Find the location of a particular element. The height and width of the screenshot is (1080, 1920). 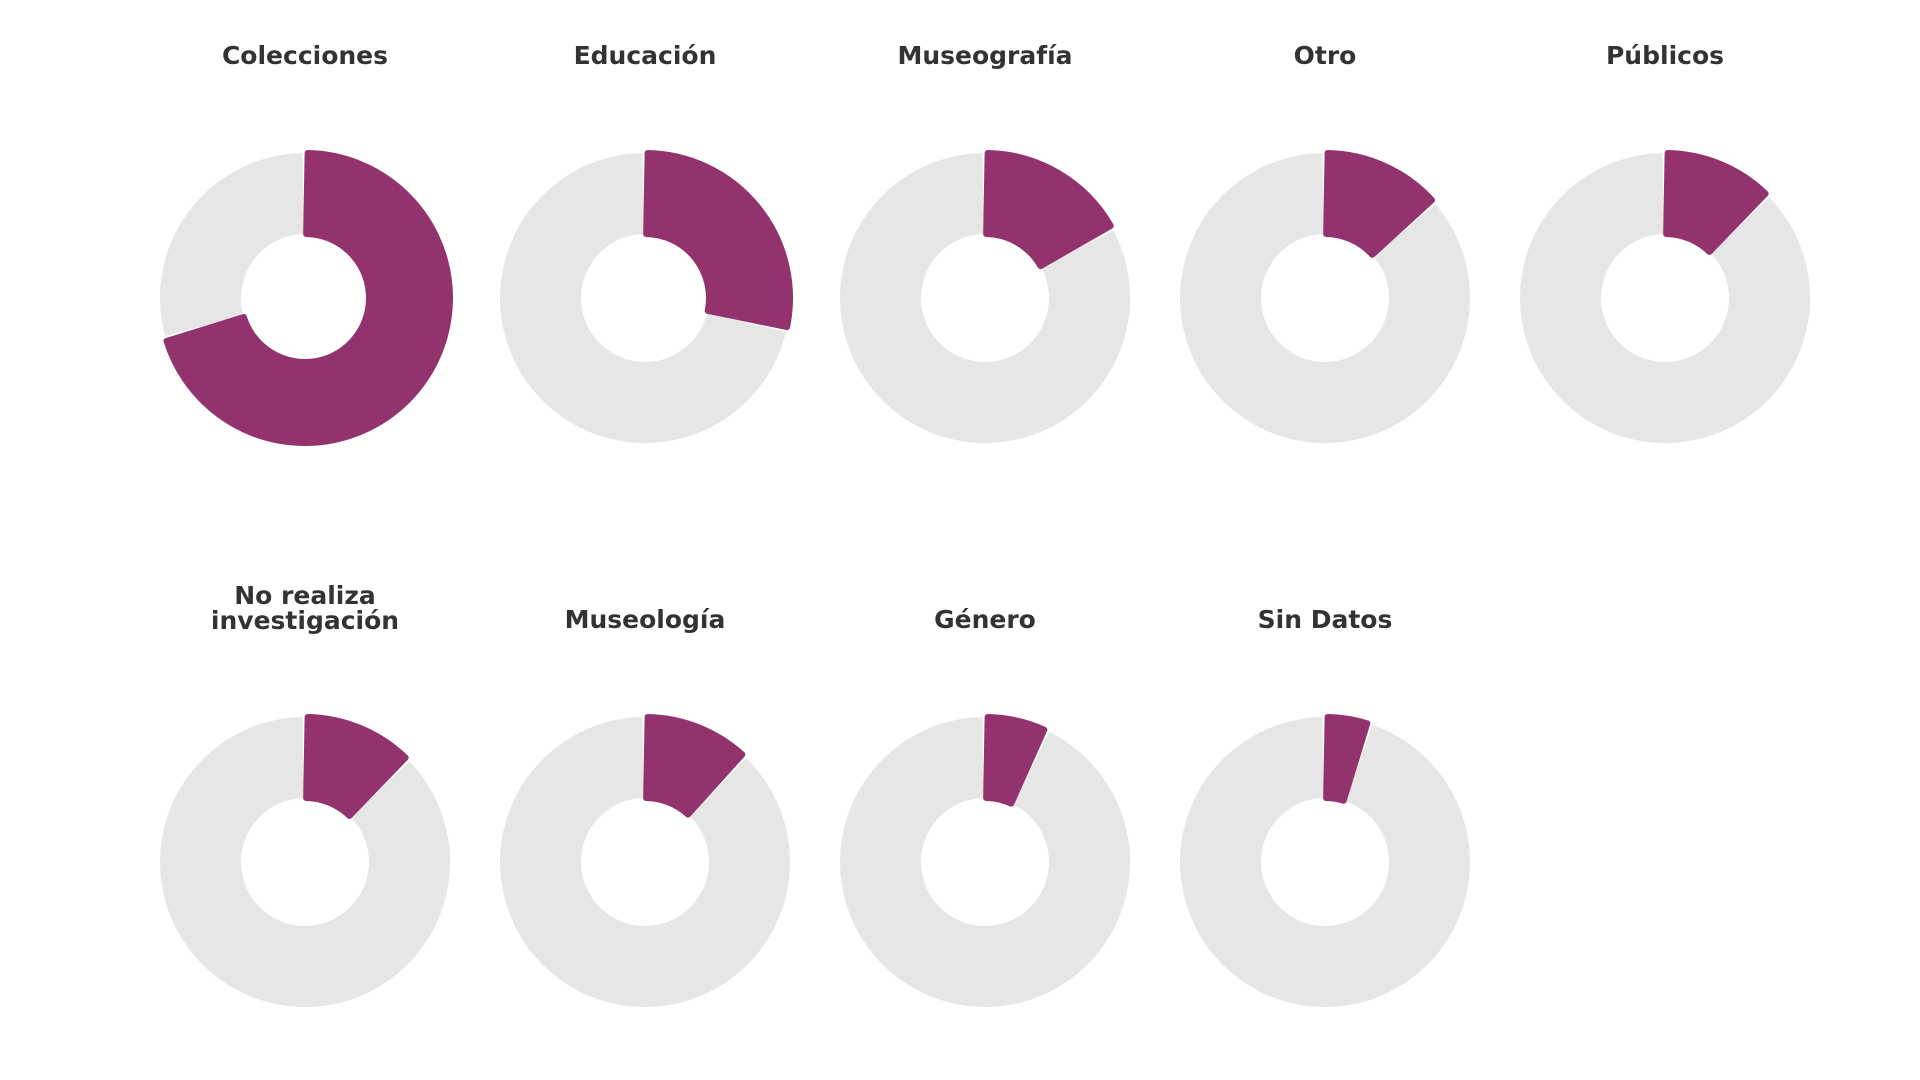

donut-7: Museología is located at coordinates (644, 806).